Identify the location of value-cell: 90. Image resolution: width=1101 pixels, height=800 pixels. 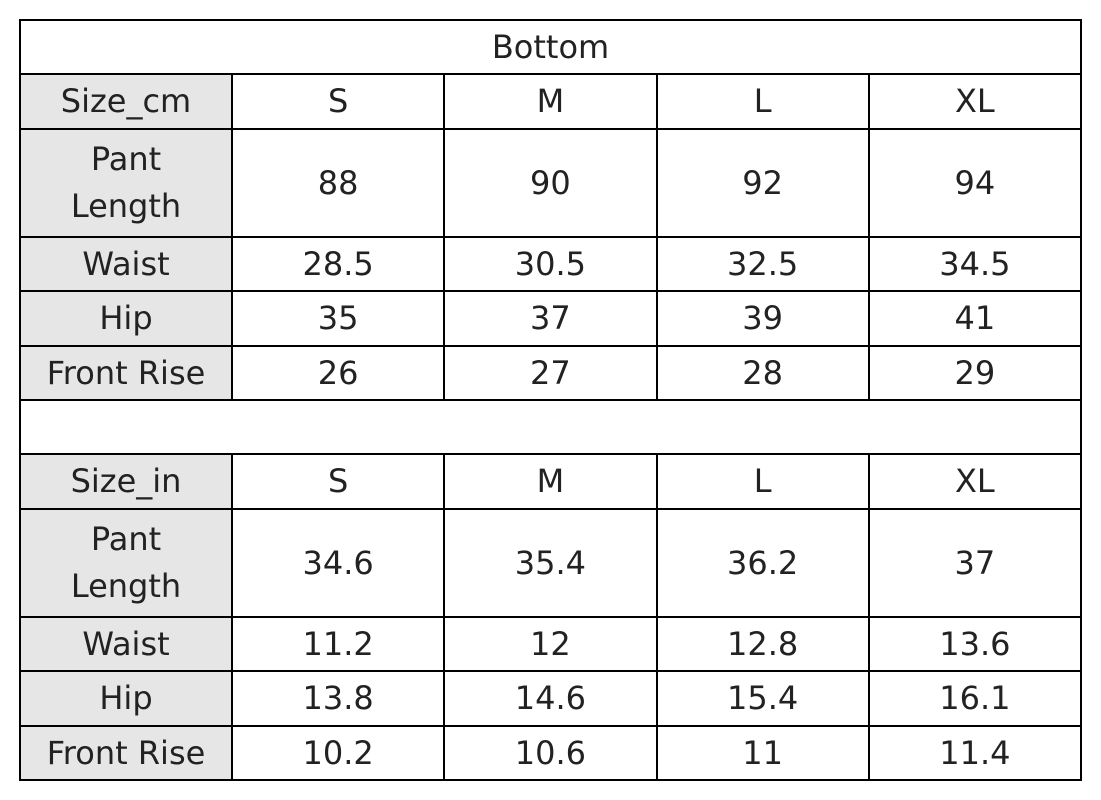
(550, 183).